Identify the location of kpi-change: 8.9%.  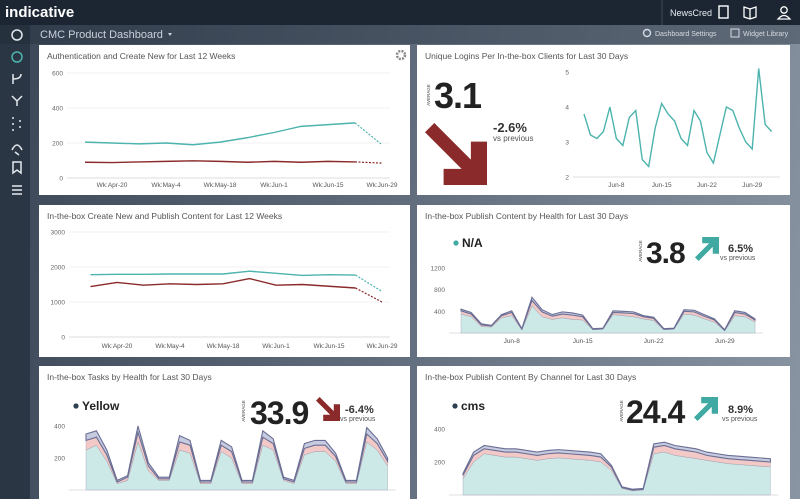
(740, 410).